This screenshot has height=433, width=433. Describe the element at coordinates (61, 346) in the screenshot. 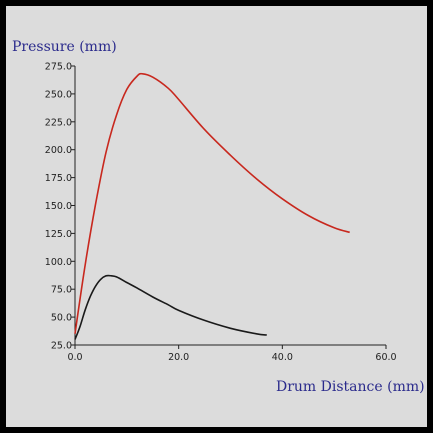

I see `y-tick-label: 25.0` at that location.